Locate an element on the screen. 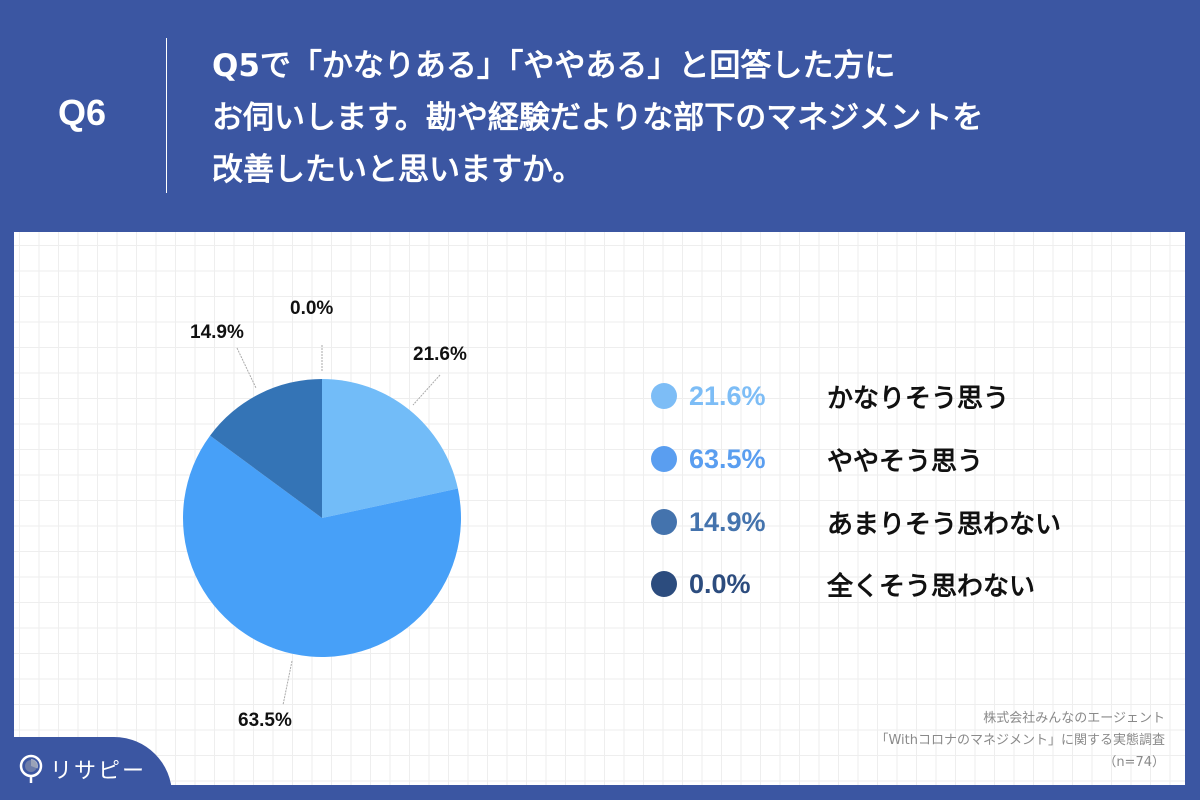 This screenshot has height=800, width=1200. question-line-3: 改善したいと思いますか。 is located at coordinates (398, 170).